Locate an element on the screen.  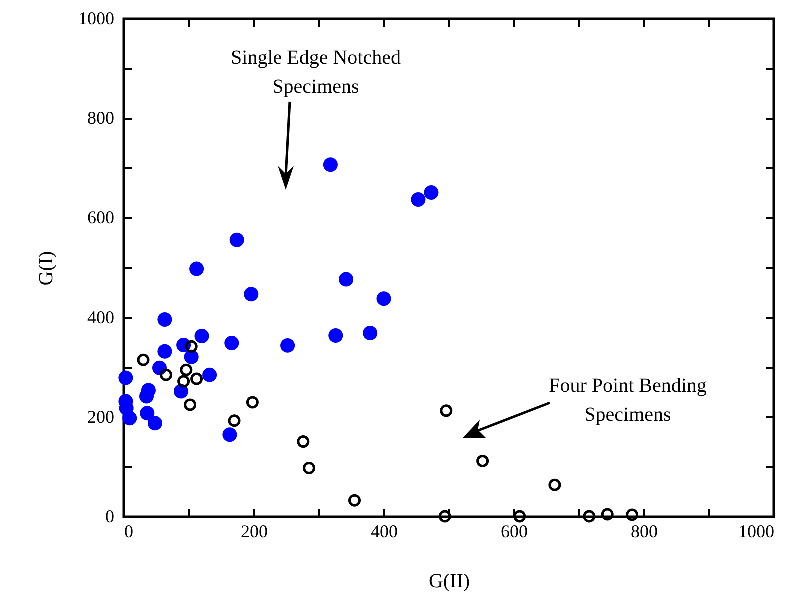
y-tick-label: 400 is located at coordinates (101, 317).